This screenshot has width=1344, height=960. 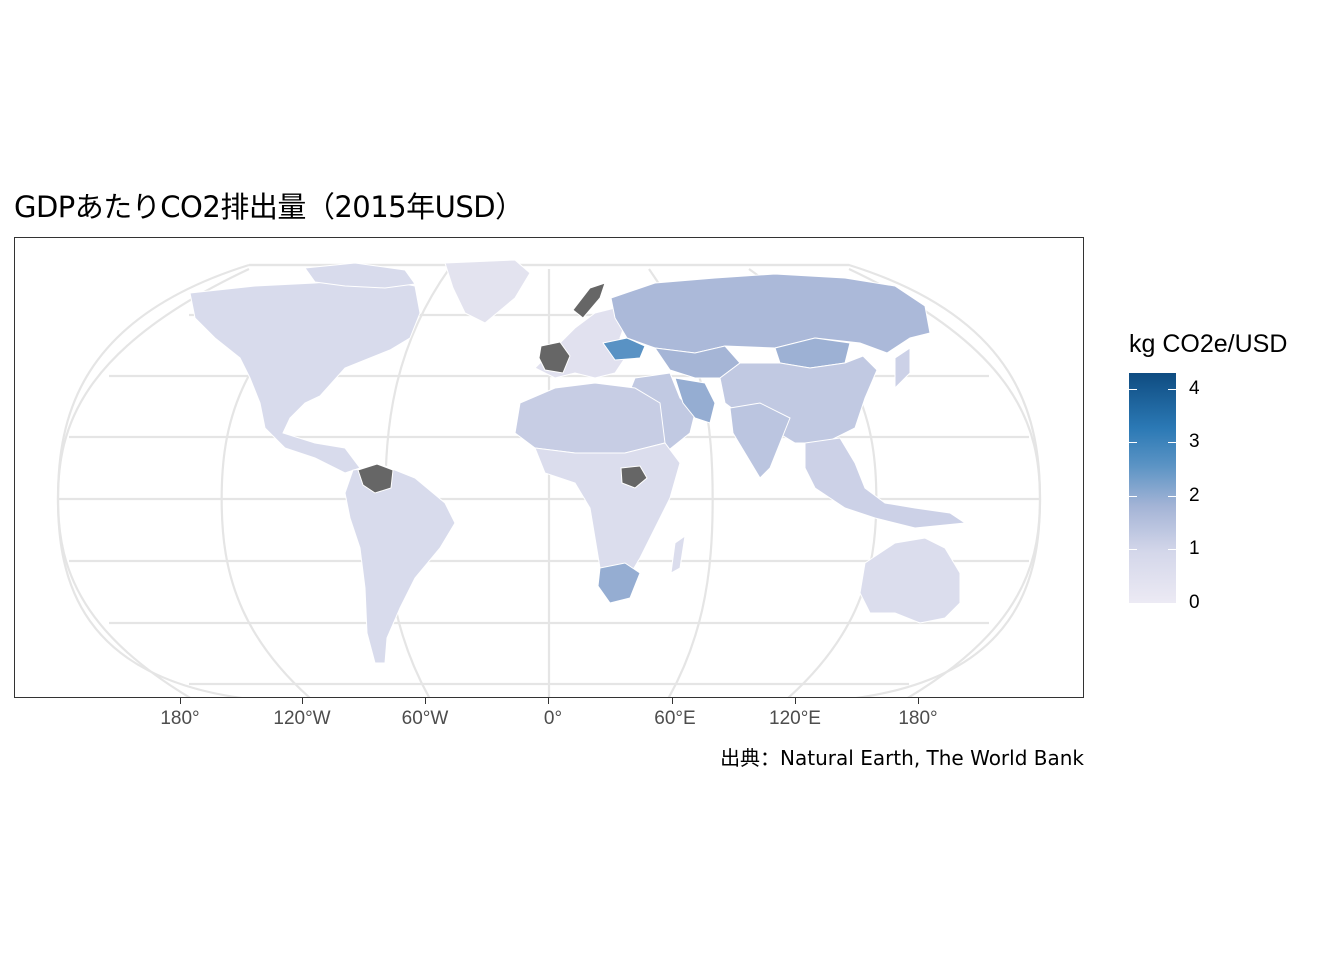 I want to click on country-southeast-asia, so click(x=885, y=483).